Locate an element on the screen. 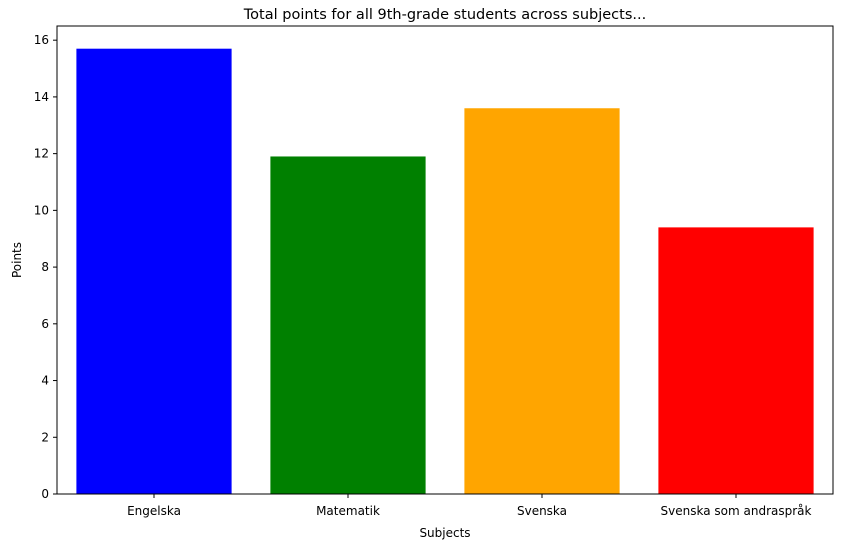 This screenshot has height=549, width=842. y-tick-label: 8 is located at coordinates (45, 267).